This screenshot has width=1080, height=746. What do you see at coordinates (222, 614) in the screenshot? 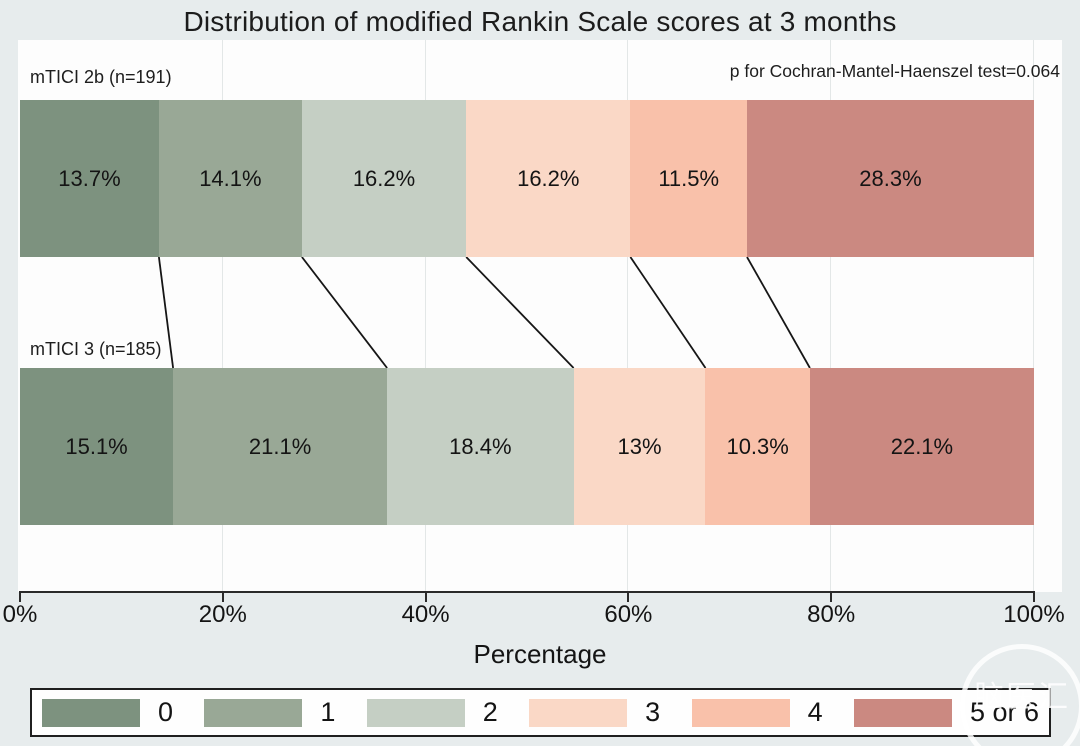
I see `tick-label-20%: 20%` at bounding box center [222, 614].